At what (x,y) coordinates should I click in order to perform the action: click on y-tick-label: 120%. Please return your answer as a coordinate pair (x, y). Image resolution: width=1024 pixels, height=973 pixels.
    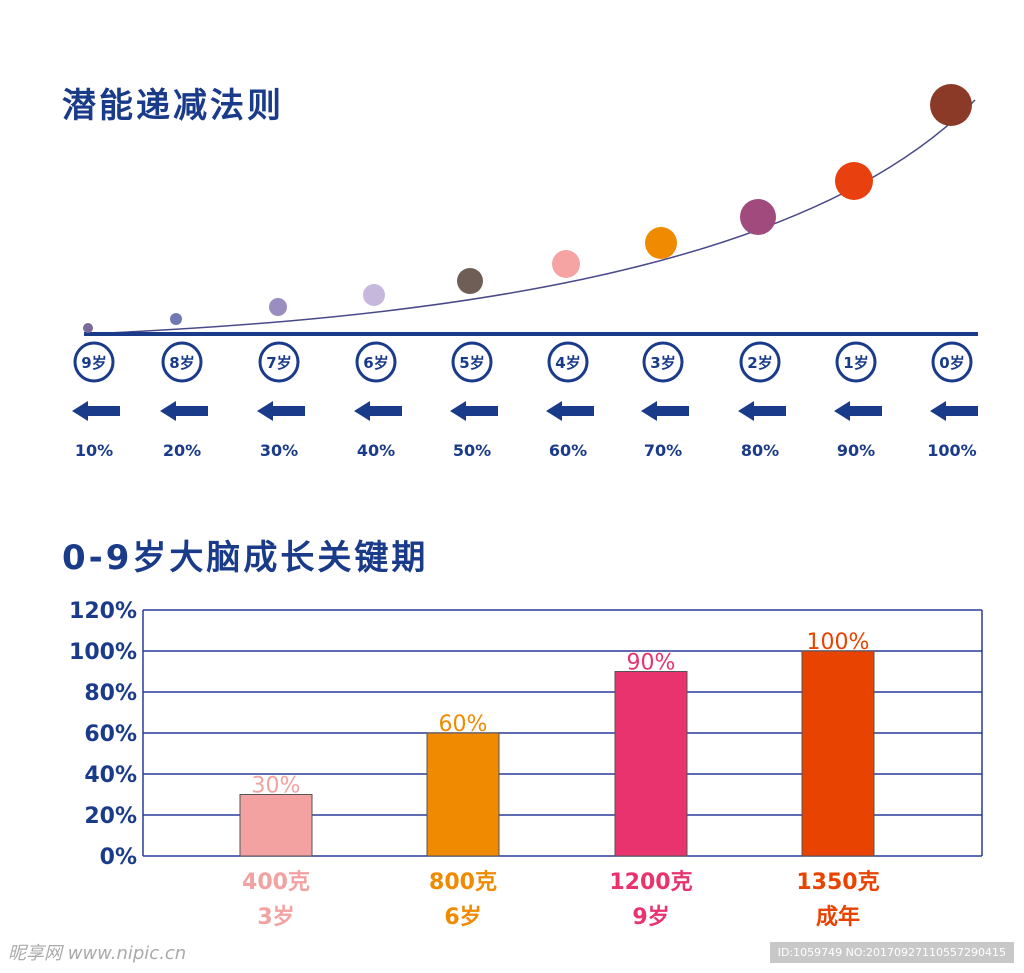
    Looking at the image, I should click on (103, 611).